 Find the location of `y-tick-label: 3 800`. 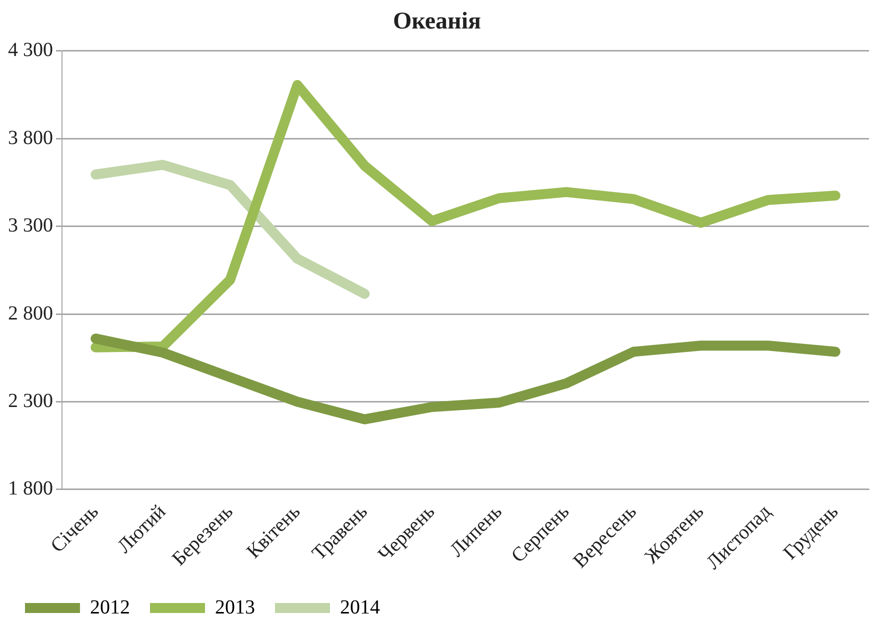

y-tick-label: 3 800 is located at coordinates (30, 137).